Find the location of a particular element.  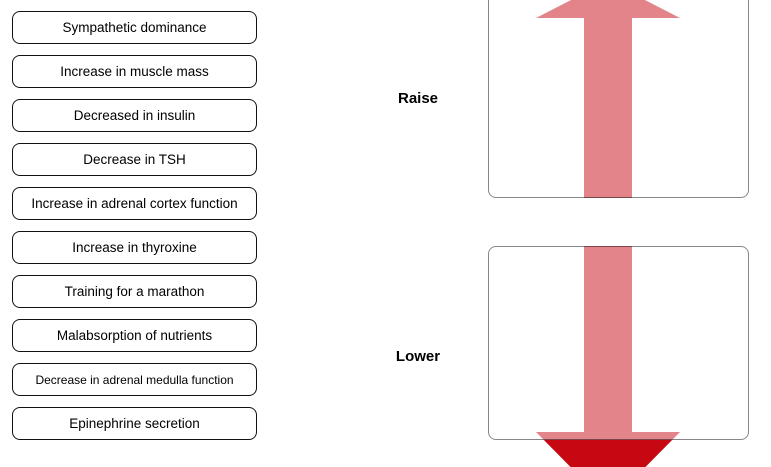

option-training-marathon: Training for a marathon is located at coordinates (134, 291).